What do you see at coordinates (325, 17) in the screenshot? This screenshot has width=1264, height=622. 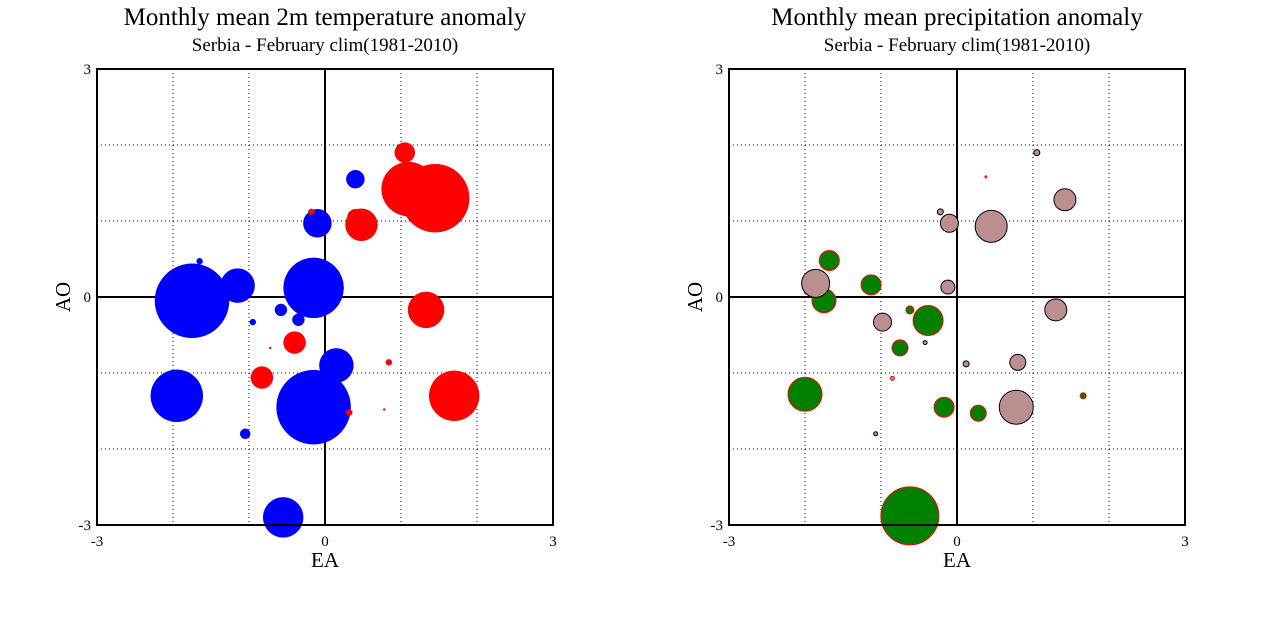 I see `chart-title: Monthly mean 2m temperature anomaly` at bounding box center [325, 17].